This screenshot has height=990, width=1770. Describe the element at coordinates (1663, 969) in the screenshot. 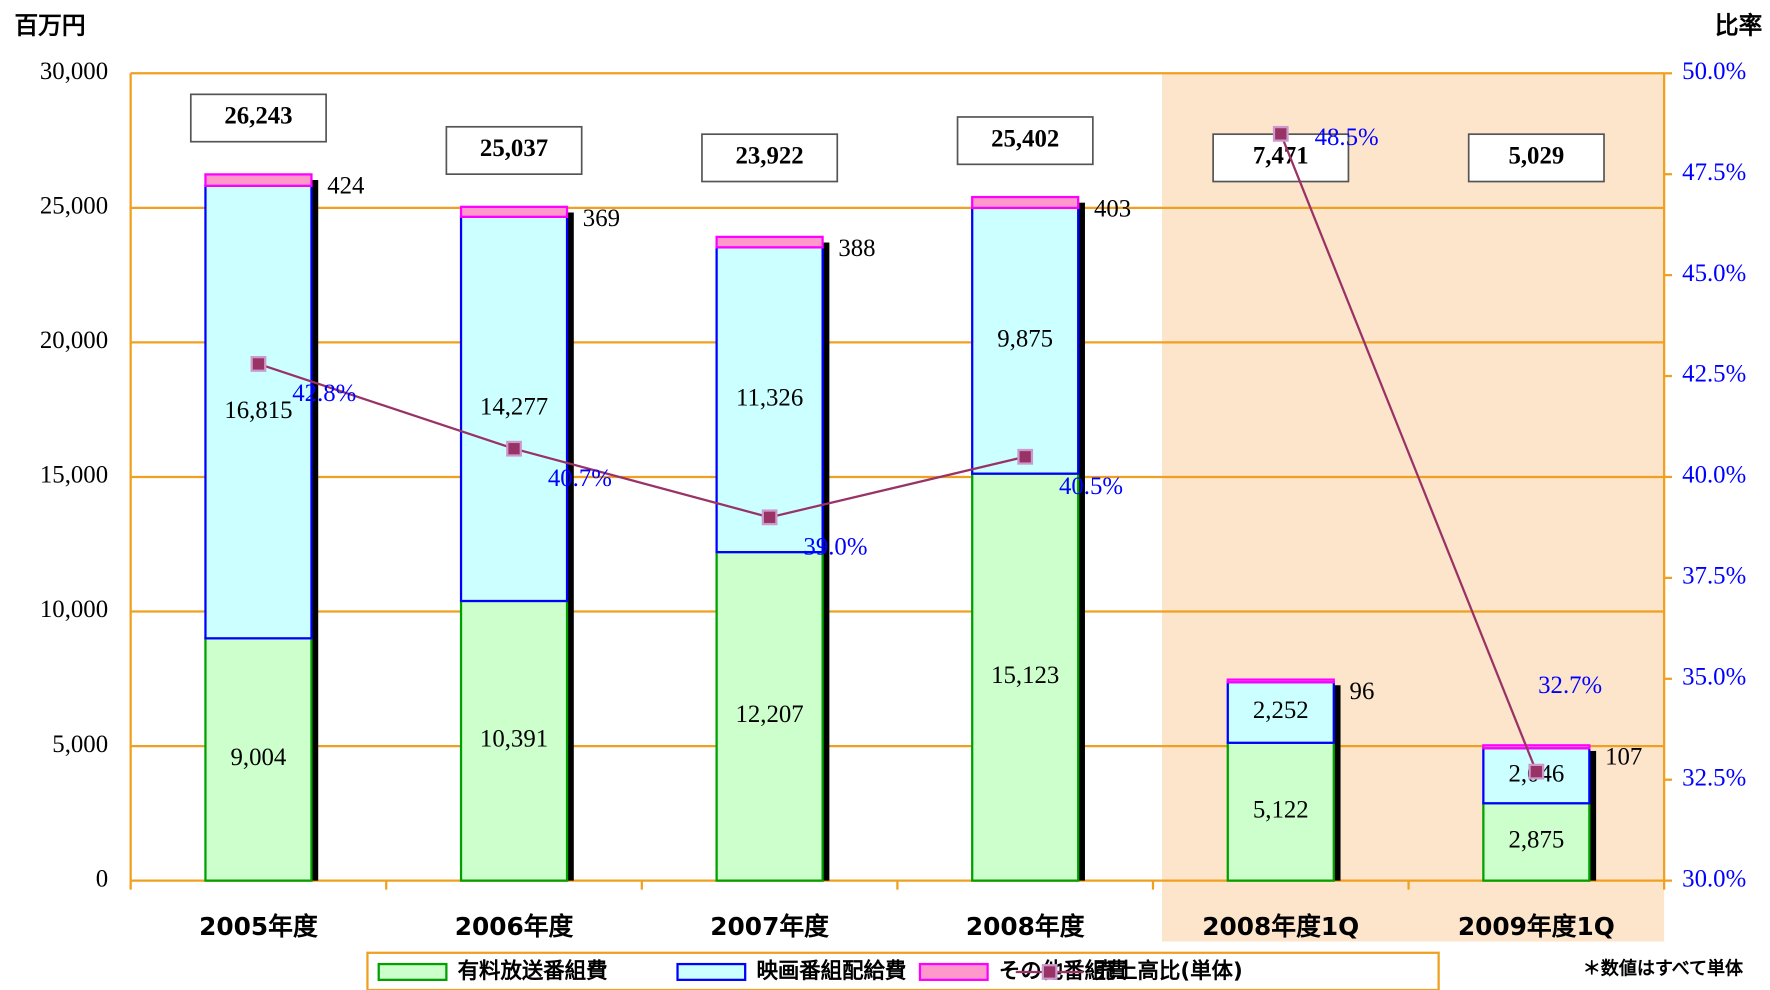

I see `note: ＊数値はすべて単体` at that location.